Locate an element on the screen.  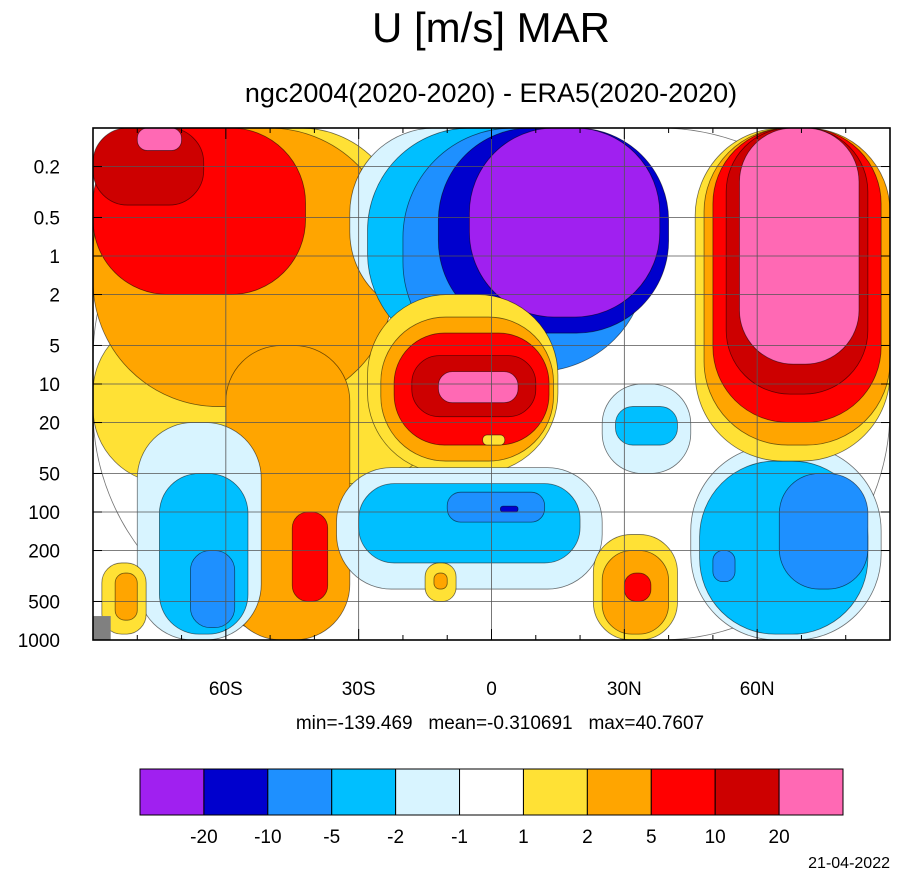
x-tick-label: 30N is located at coordinates (624, 689).